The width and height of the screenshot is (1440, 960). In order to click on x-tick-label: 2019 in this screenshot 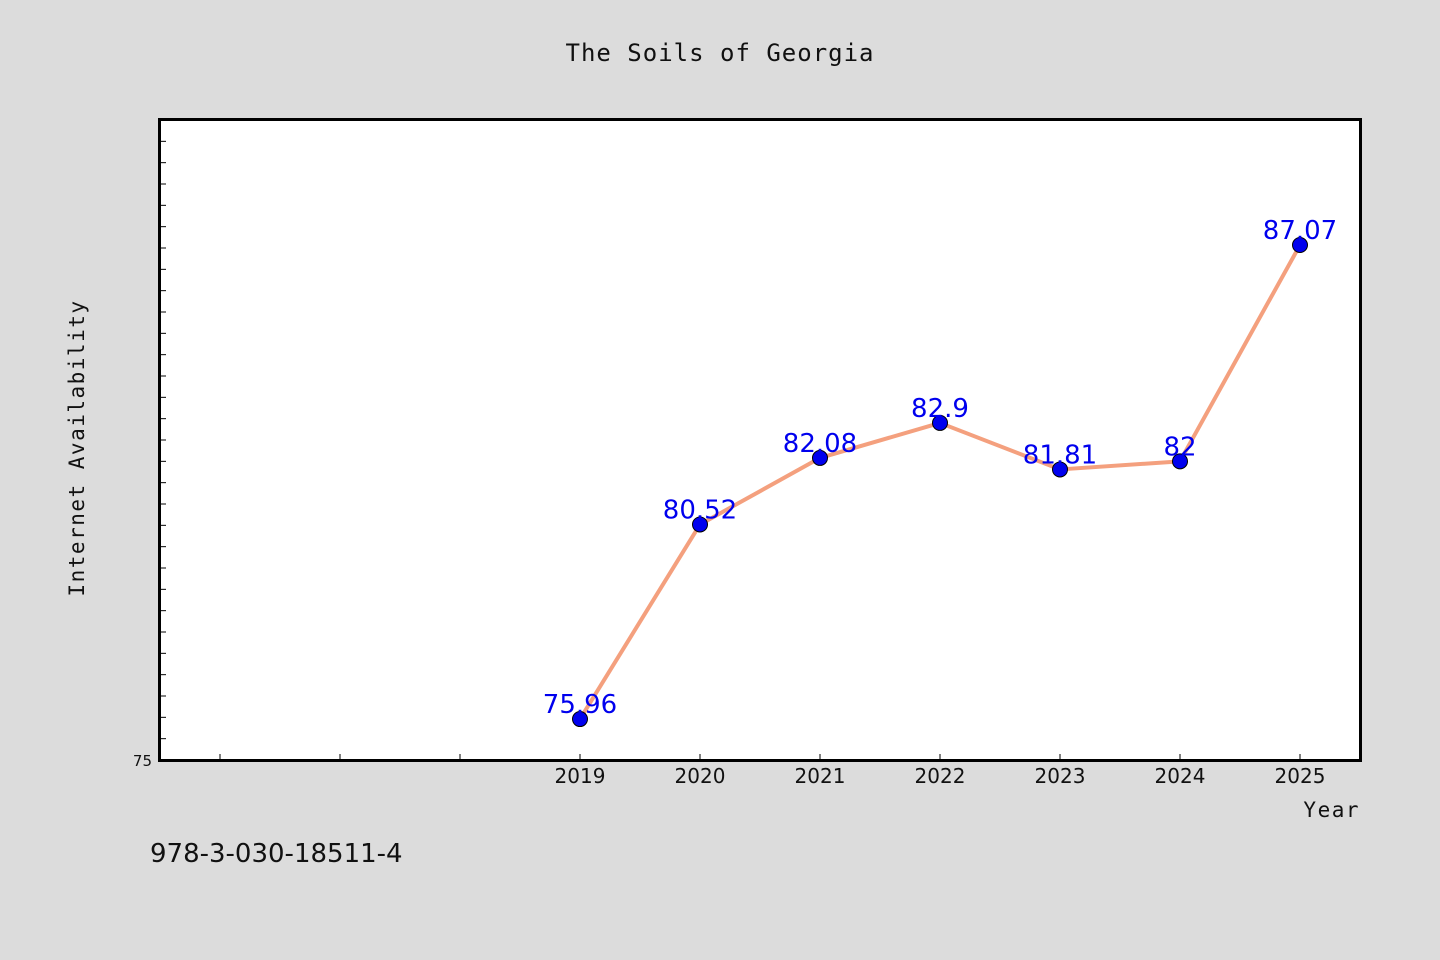, I will do `click(580, 776)`.